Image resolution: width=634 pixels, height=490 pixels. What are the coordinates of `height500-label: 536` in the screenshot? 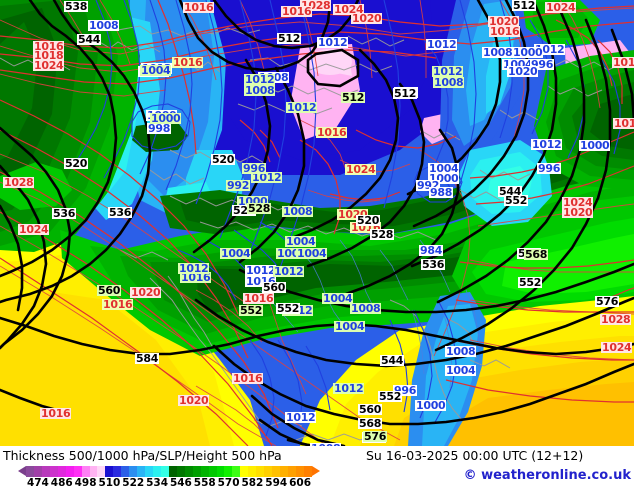 It's located at (433, 264).